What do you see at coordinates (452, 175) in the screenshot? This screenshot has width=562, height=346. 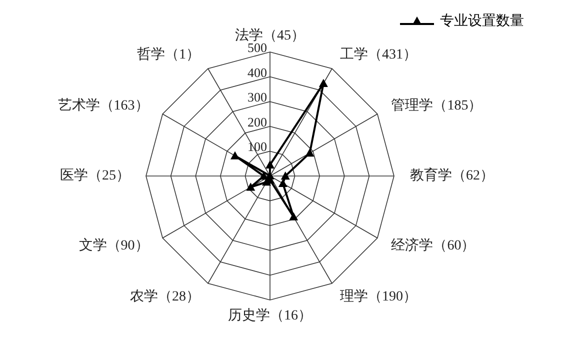 I see `spoke-label: 教育学（62）` at bounding box center [452, 175].